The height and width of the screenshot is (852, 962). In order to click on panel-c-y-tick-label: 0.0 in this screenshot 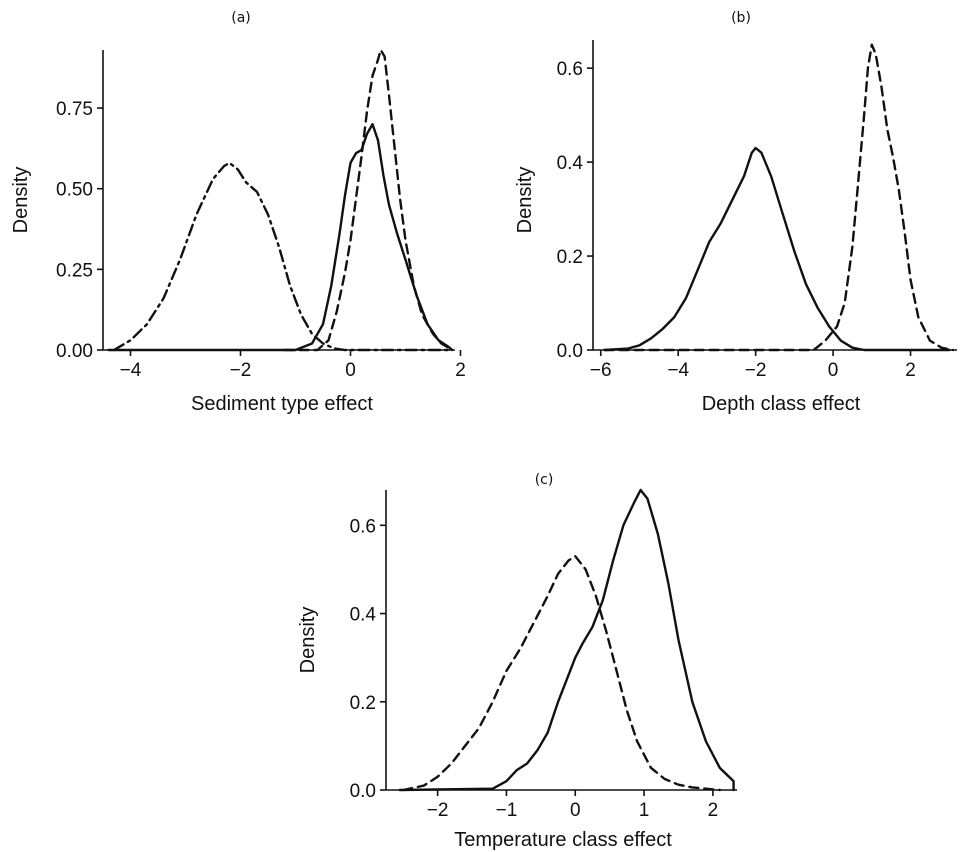, I will do `click(363, 791)`.